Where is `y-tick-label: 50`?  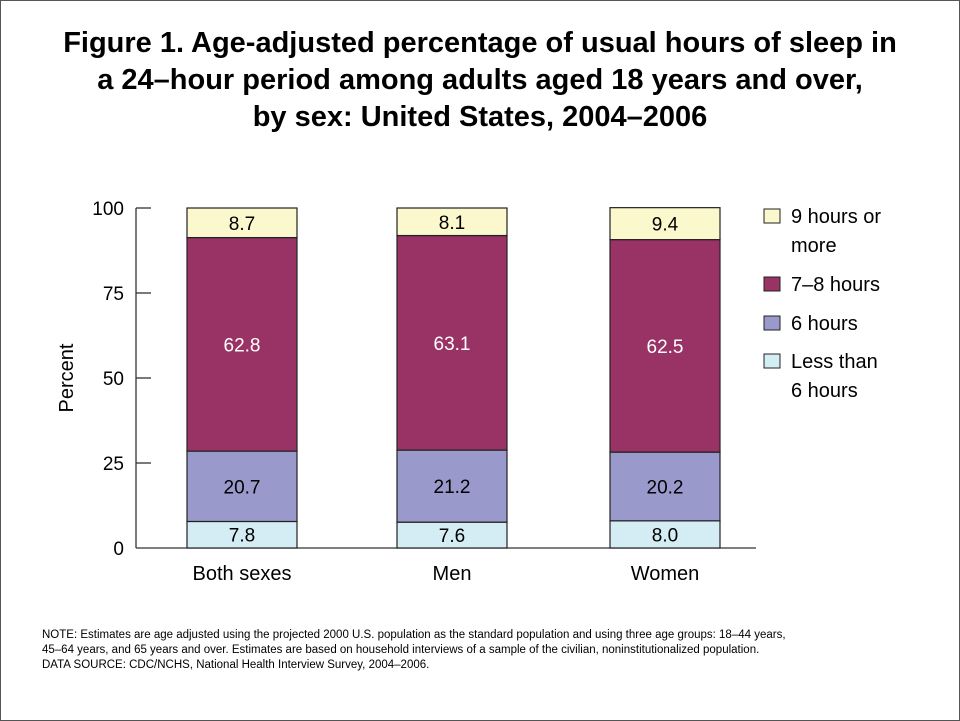 y-tick-label: 50 is located at coordinates (113, 379).